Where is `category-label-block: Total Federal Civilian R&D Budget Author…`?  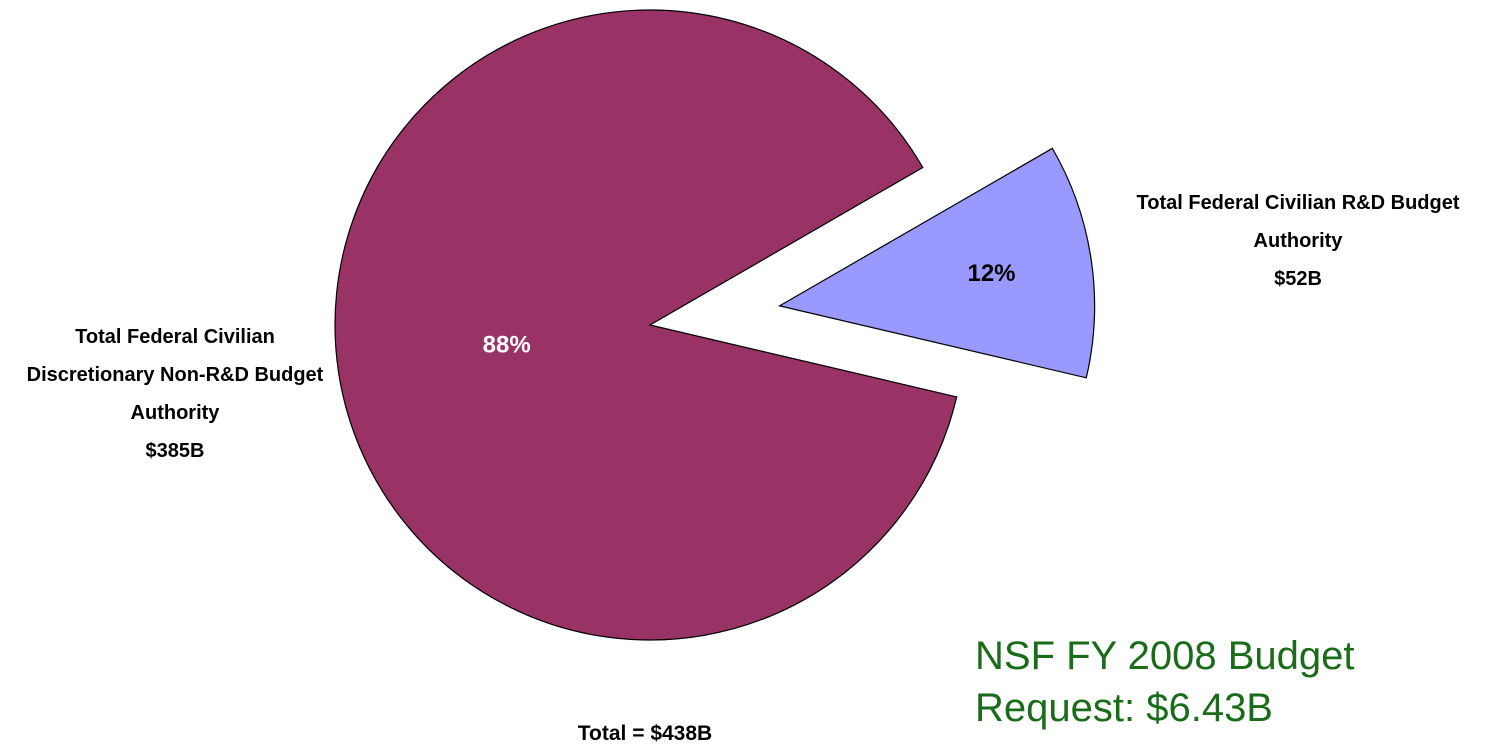 category-label-block: Total Federal Civilian R&D Budget Author… is located at coordinates (1296, 241).